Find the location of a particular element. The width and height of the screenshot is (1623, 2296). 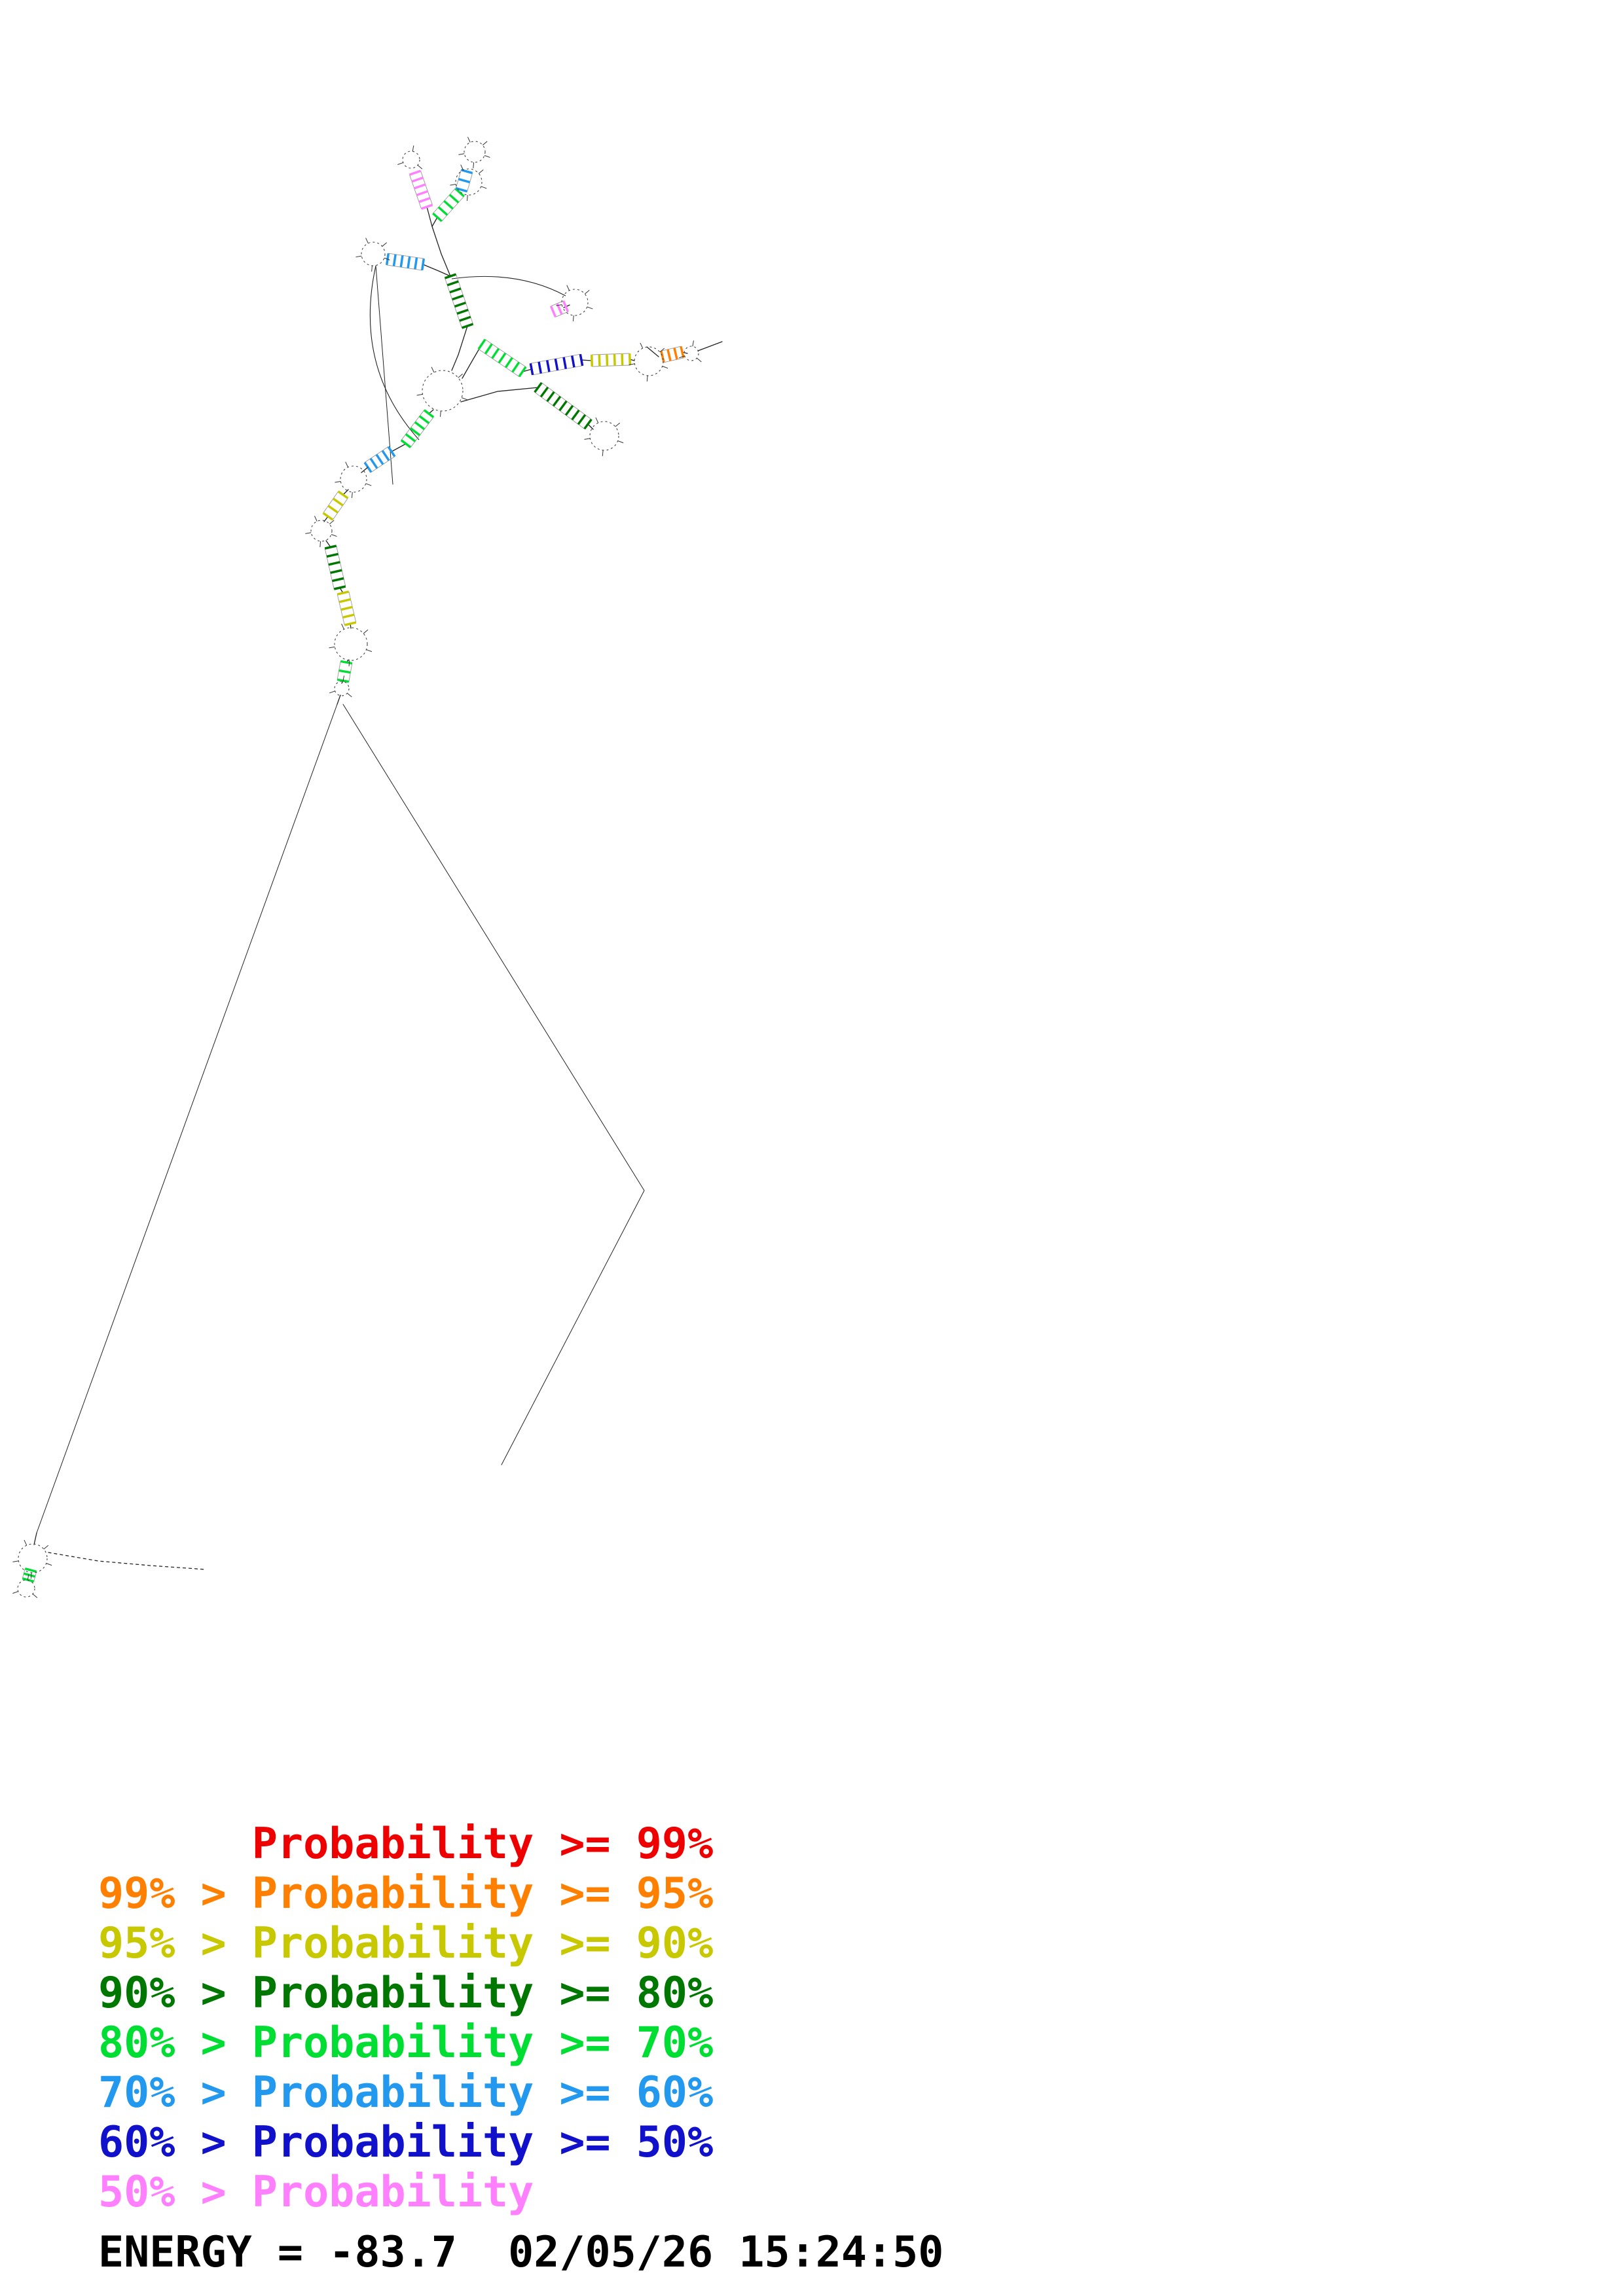

legend-entry: 95% > Probability >= 90% is located at coordinates (406, 1943).